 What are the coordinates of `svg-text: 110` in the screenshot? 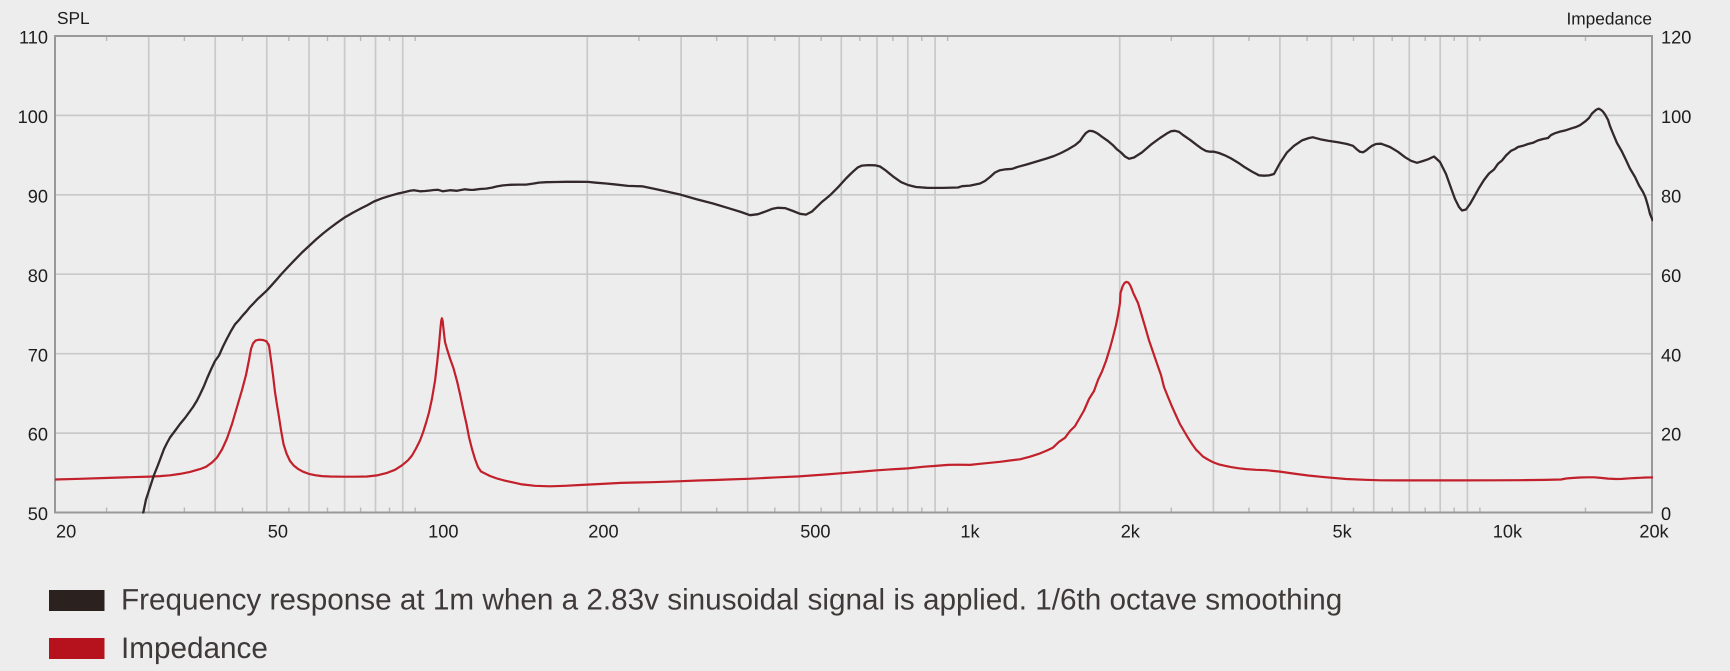 It's located at (33, 38).